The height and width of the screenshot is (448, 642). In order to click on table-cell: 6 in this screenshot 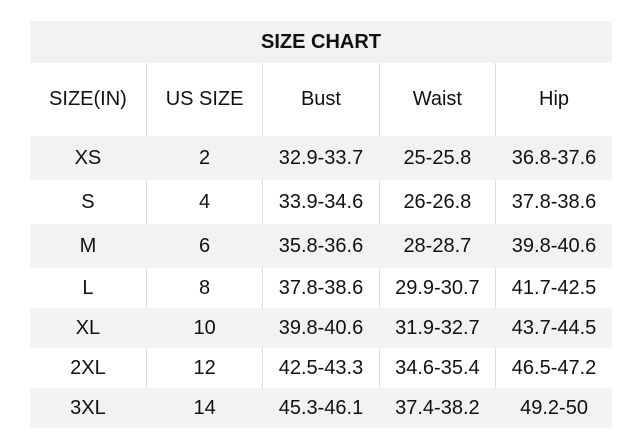, I will do `click(204, 246)`.